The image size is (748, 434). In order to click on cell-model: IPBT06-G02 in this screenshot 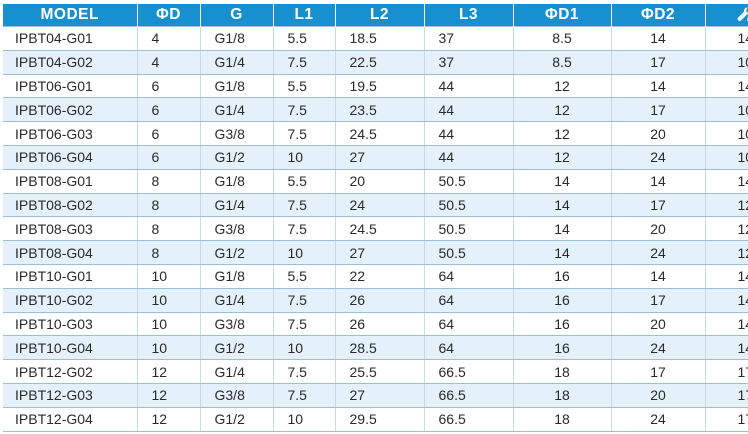, I will do `click(70, 110)`.